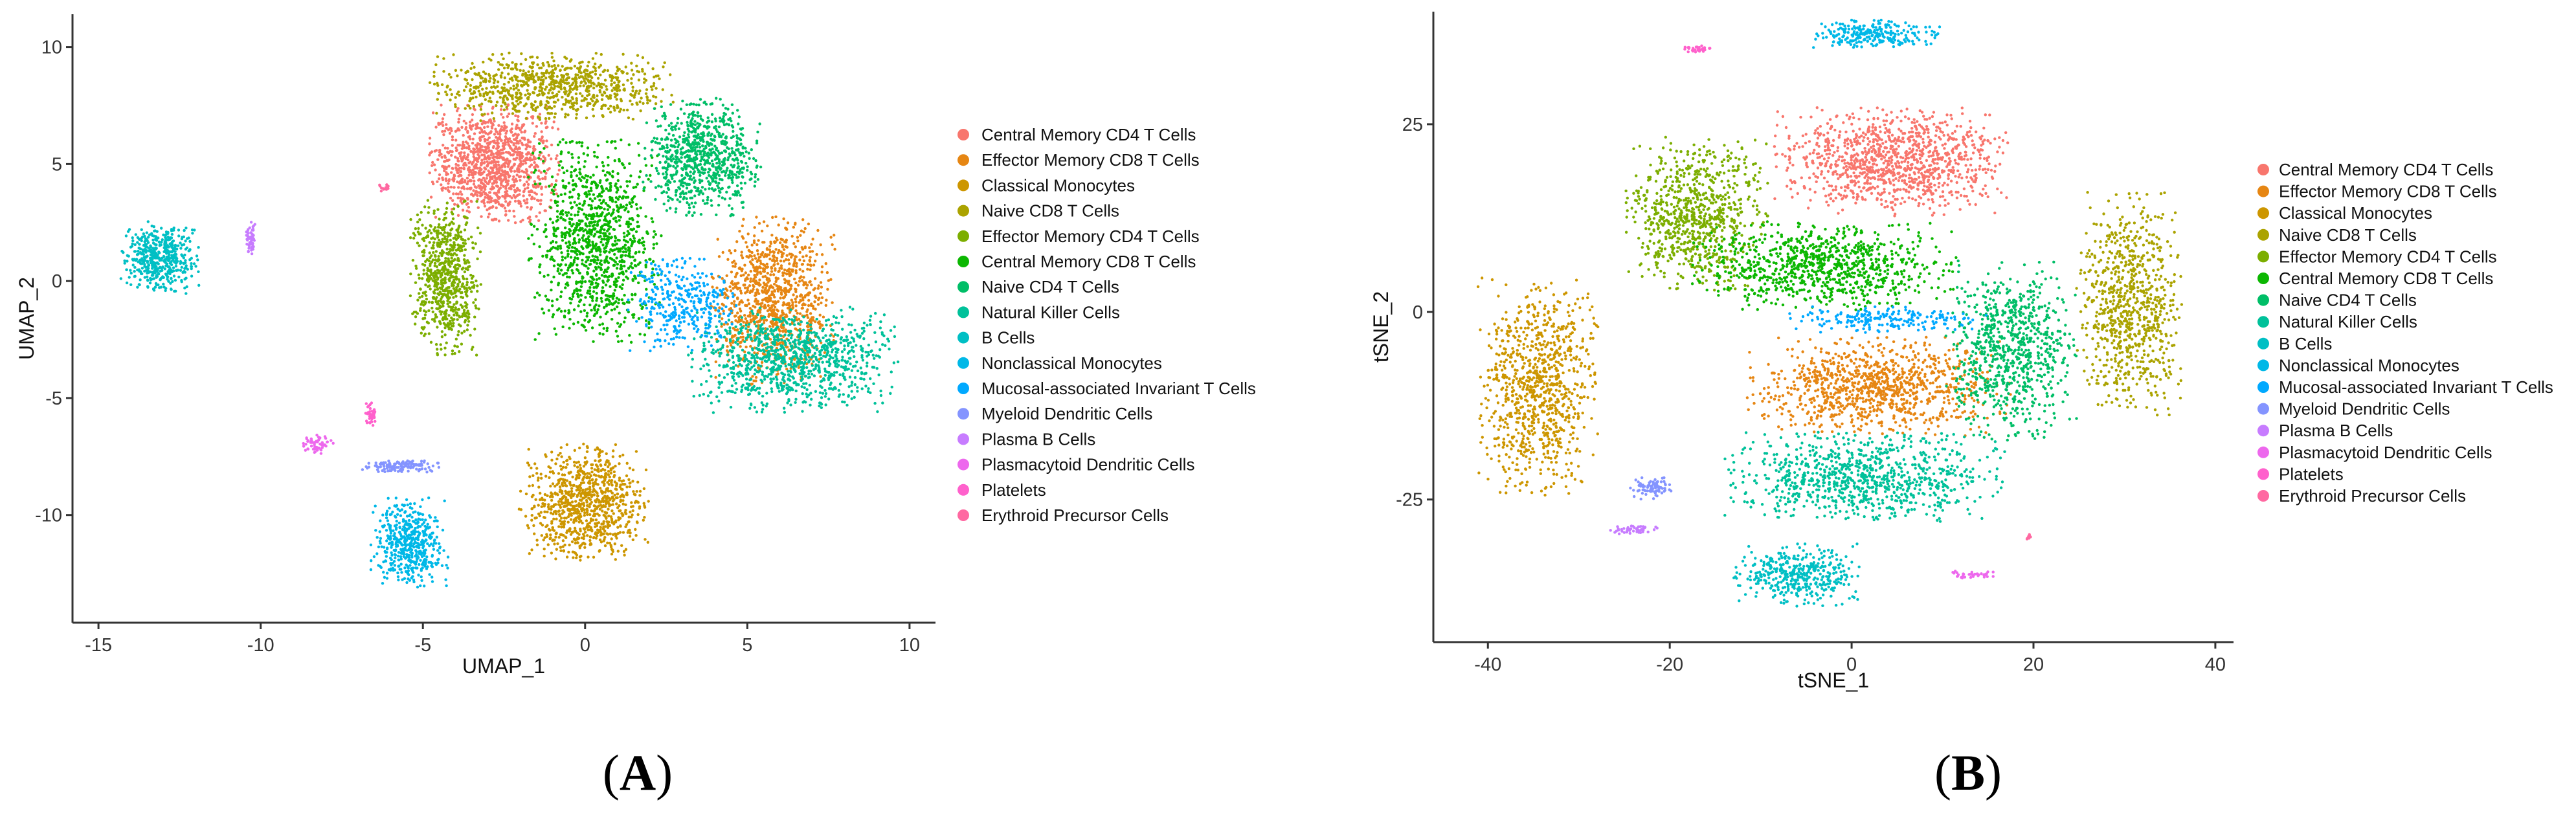  What do you see at coordinates (2373, 496) in the screenshot?
I see `tsne-legend-label: Erythroid Precursor Cells` at bounding box center [2373, 496].